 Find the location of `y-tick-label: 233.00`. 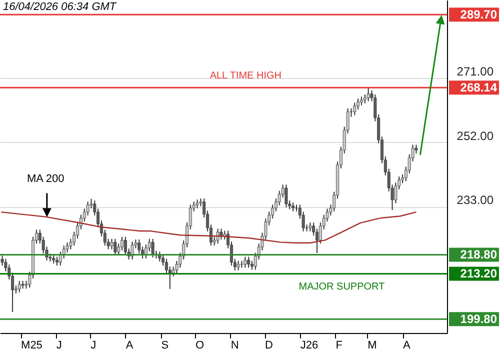

y-tick-label: 233.00 is located at coordinates (475, 200).